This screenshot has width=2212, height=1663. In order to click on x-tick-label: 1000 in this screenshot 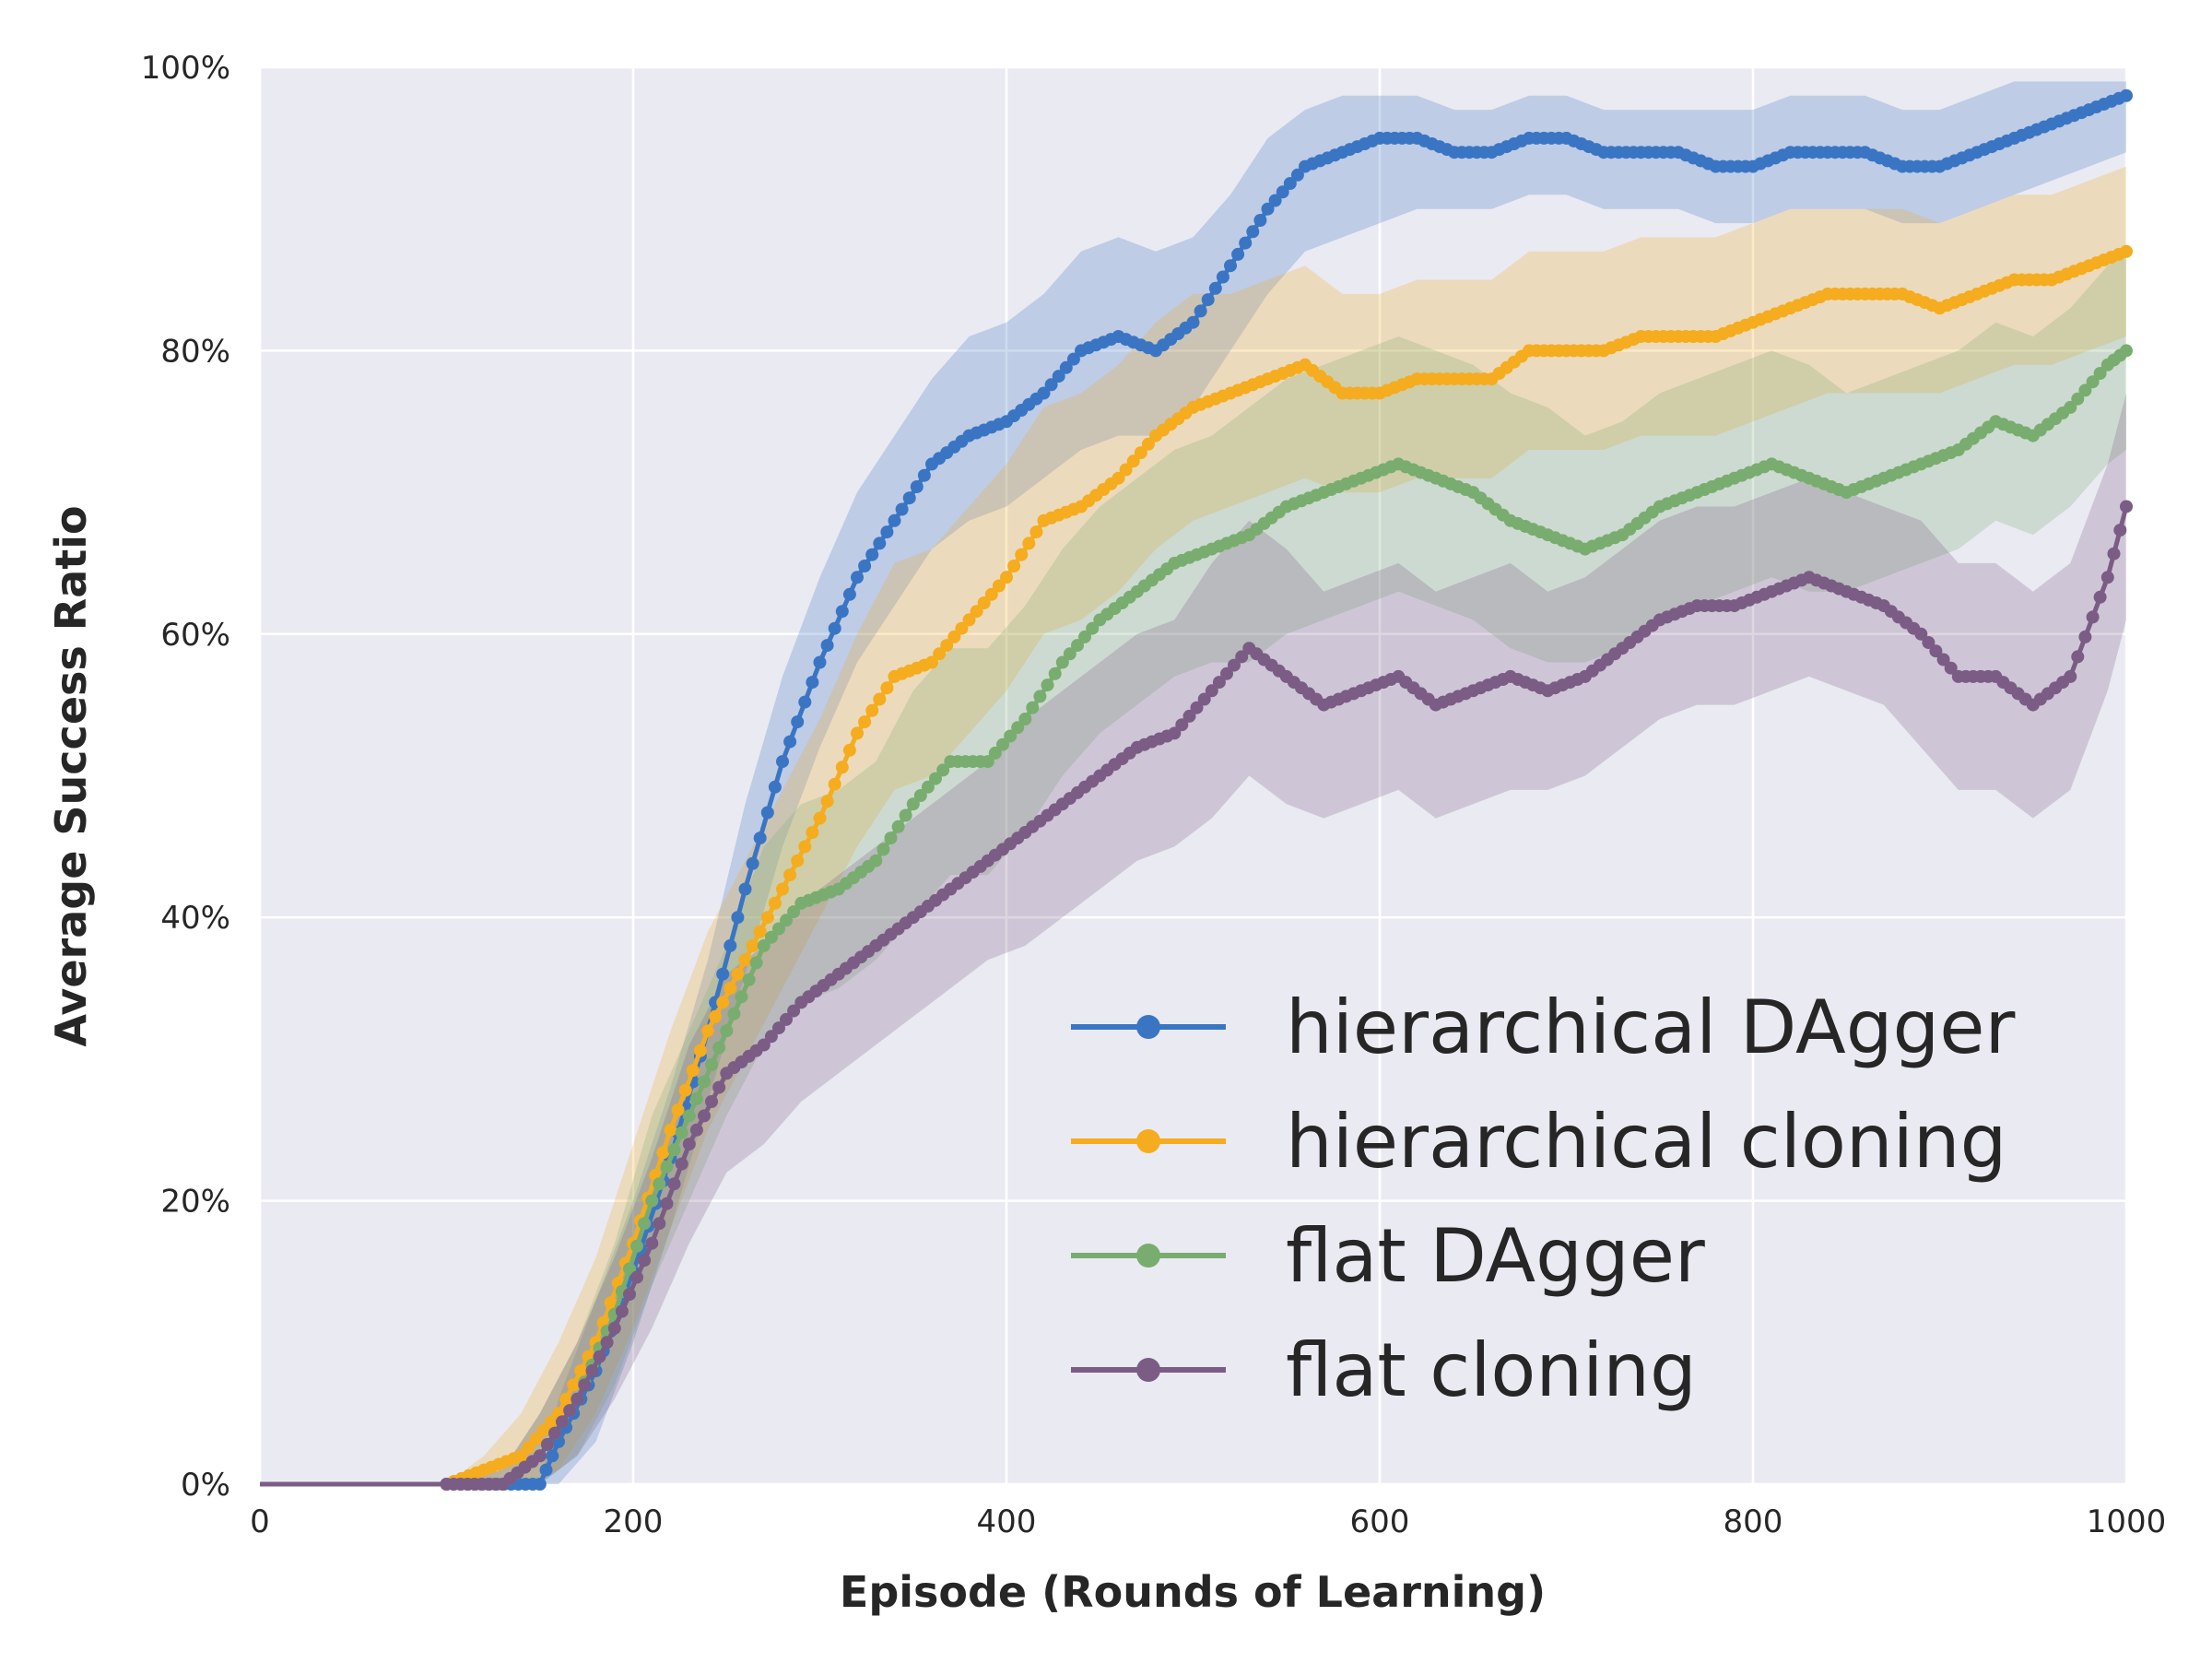, I will do `click(2127, 1522)`.